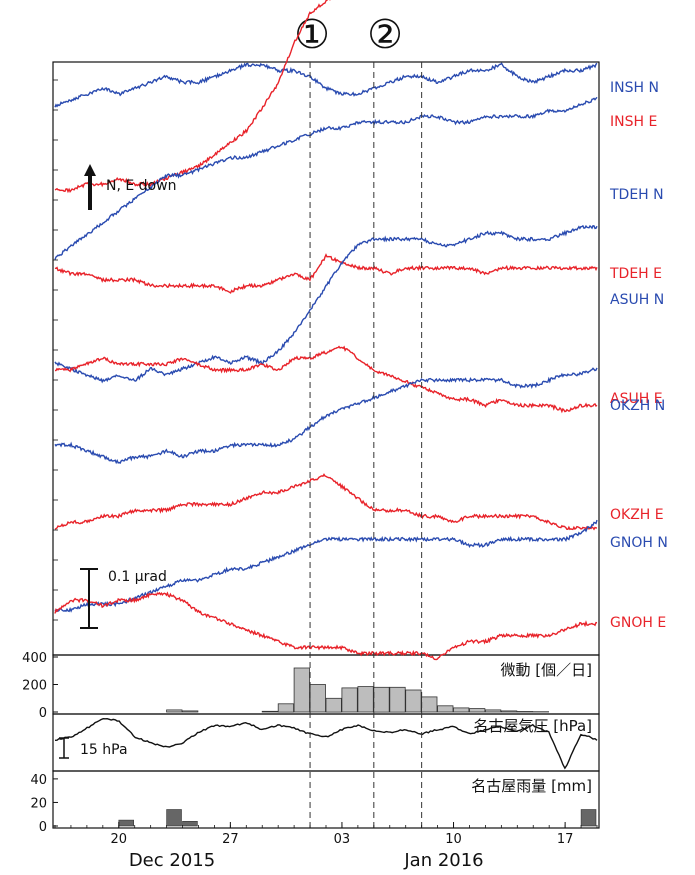 Image resolution: width=695 pixels, height=875 pixels. I want to click on series-line-tdeh-e, so click(326, 273).